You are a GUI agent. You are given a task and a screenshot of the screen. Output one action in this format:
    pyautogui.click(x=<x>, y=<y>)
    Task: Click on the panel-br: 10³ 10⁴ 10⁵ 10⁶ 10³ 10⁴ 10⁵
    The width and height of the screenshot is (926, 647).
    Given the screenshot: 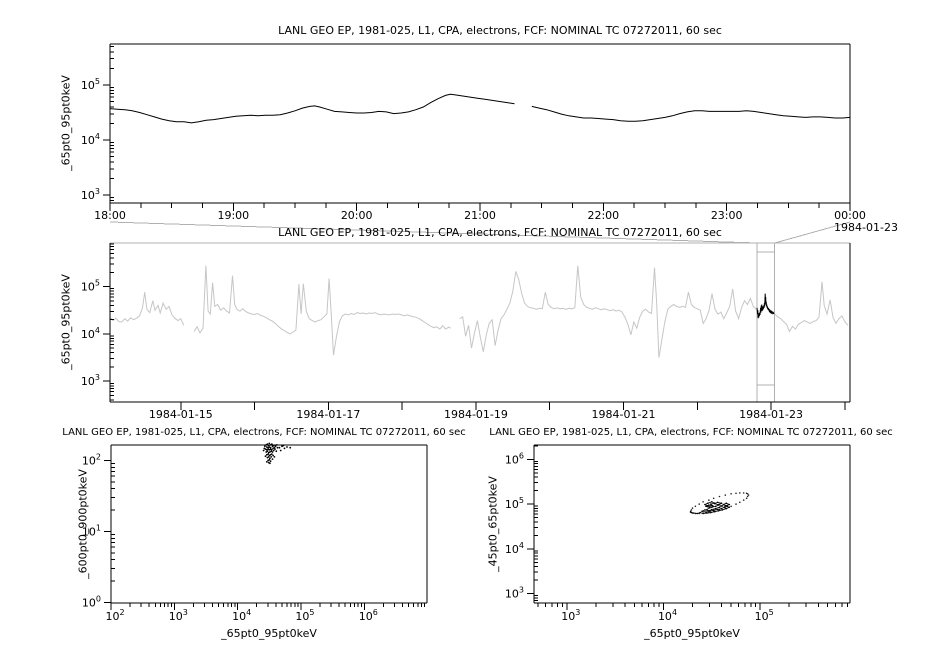 What is the action you would take?
    pyautogui.click(x=678, y=533)
    